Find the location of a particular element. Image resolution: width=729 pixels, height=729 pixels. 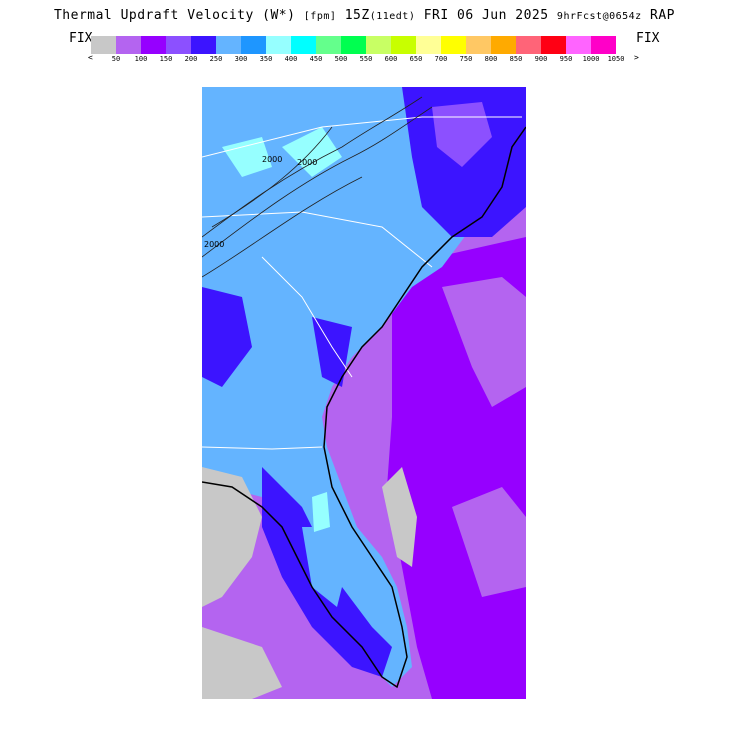

atlantic-gray-strip is located at coordinates (399, 517).